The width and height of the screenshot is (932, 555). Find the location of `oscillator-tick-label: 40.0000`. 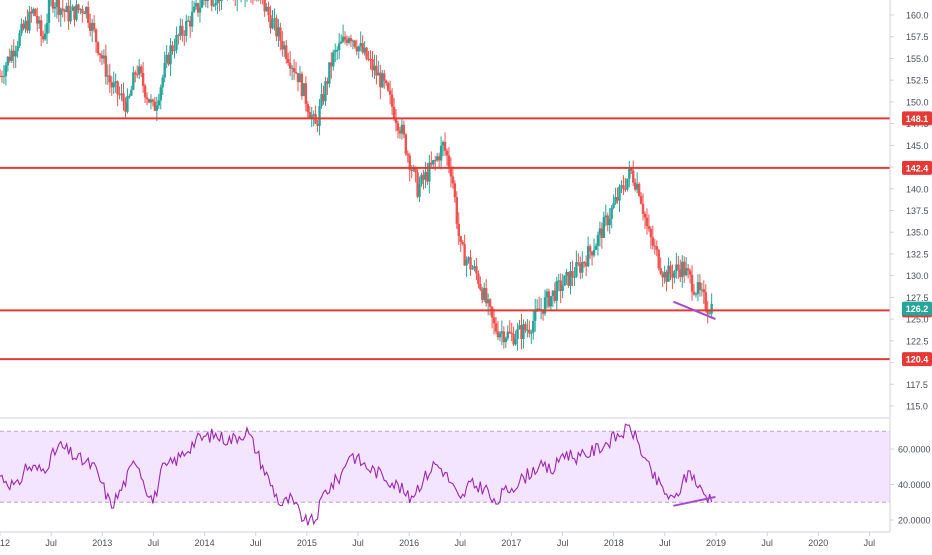

oscillator-tick-label: 40.0000 is located at coordinates (914, 485).